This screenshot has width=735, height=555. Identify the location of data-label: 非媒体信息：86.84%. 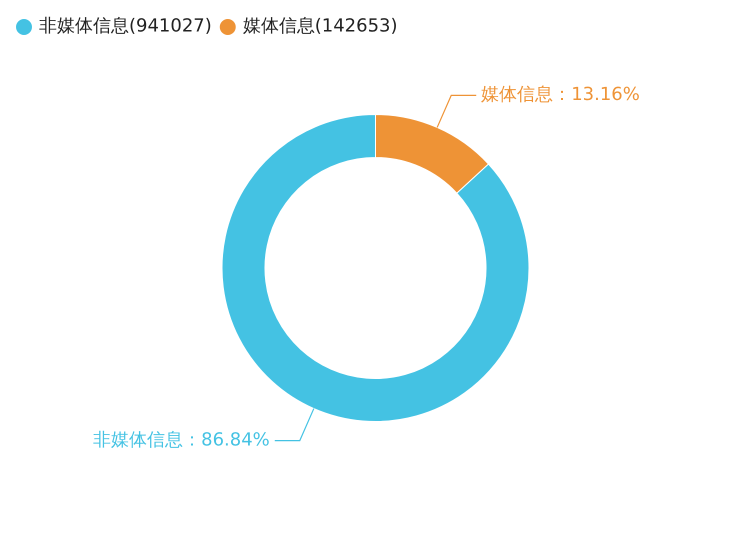
(181, 439).